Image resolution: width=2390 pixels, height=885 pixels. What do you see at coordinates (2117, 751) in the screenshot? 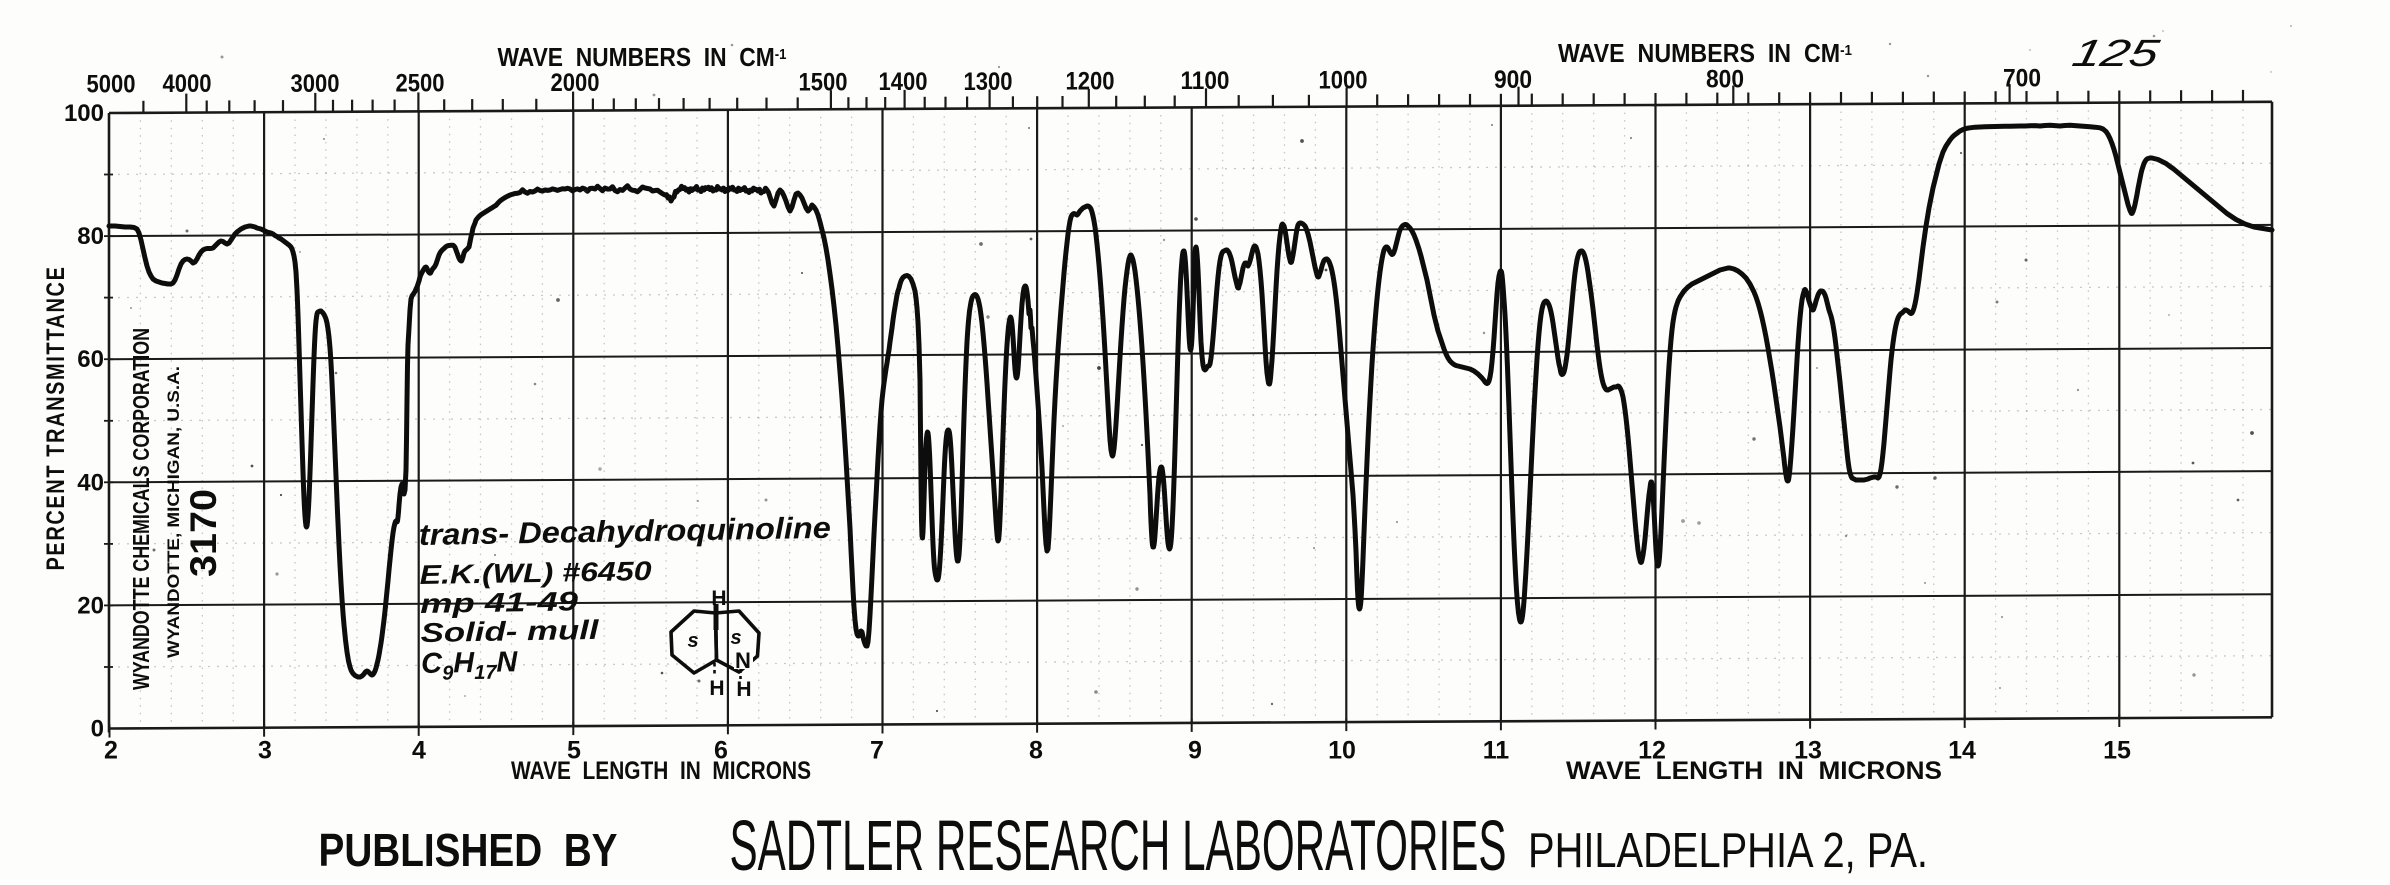
I see `svg-text: 15` at bounding box center [2117, 751].